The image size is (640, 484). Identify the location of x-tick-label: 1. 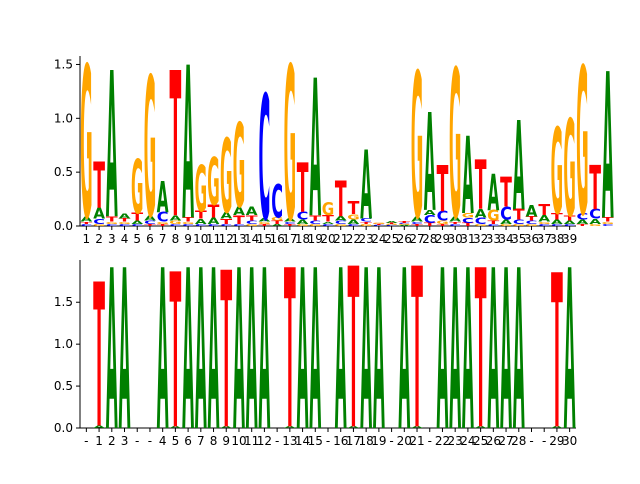
(87, 239).